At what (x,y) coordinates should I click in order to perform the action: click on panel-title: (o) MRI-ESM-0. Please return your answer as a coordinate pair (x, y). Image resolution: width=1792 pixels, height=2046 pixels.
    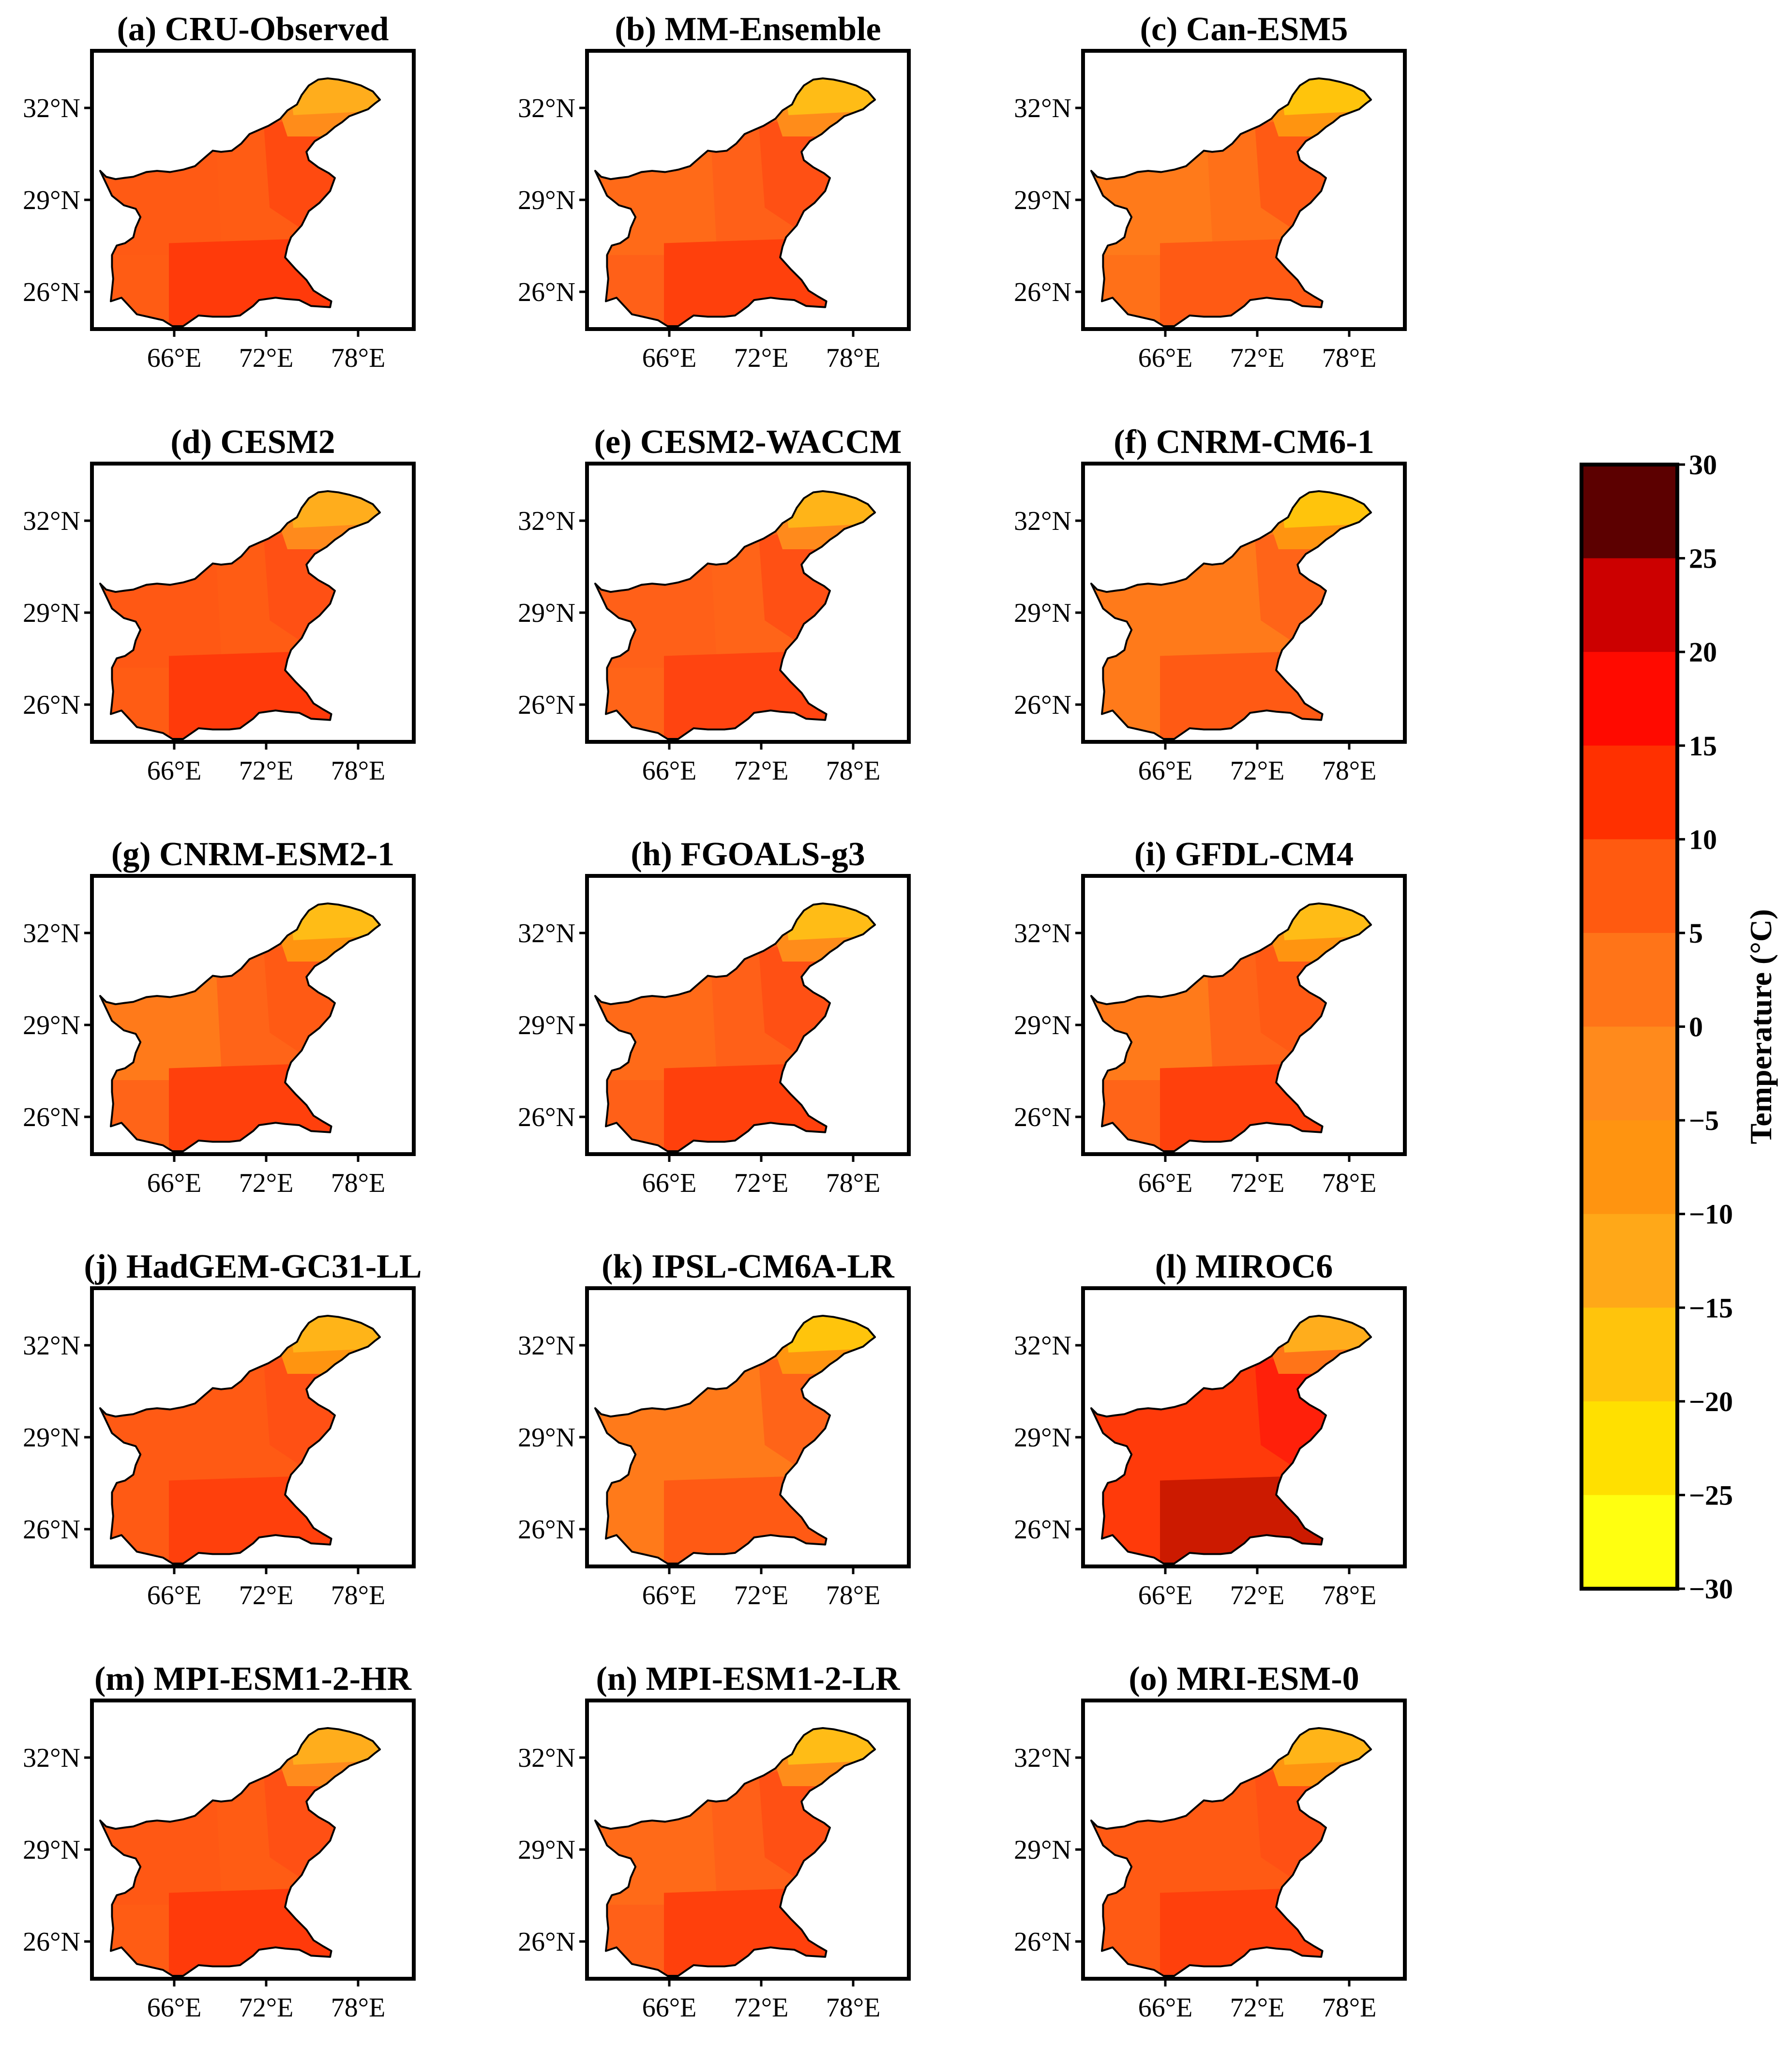
    Looking at the image, I should click on (1244, 1679).